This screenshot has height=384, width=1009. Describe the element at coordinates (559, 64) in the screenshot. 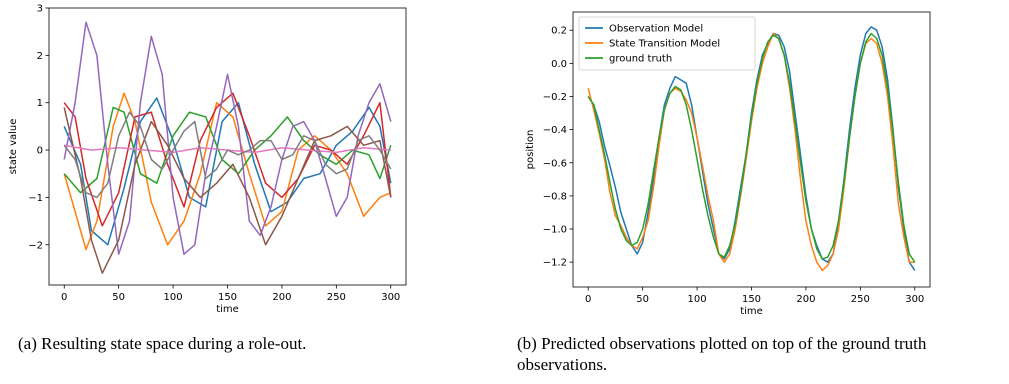

I see `y-tick-label: 0.0` at that location.